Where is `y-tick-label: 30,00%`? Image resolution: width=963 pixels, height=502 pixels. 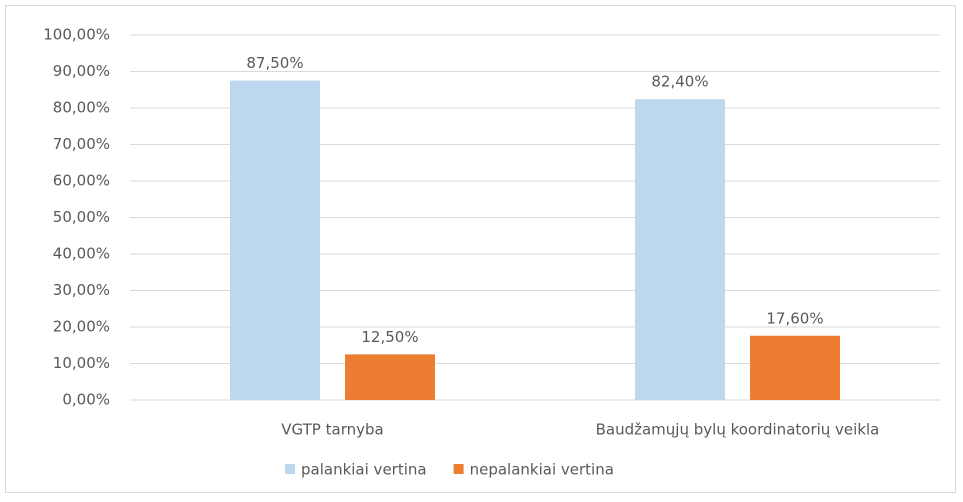 y-tick-label: 30,00% is located at coordinates (81, 290).